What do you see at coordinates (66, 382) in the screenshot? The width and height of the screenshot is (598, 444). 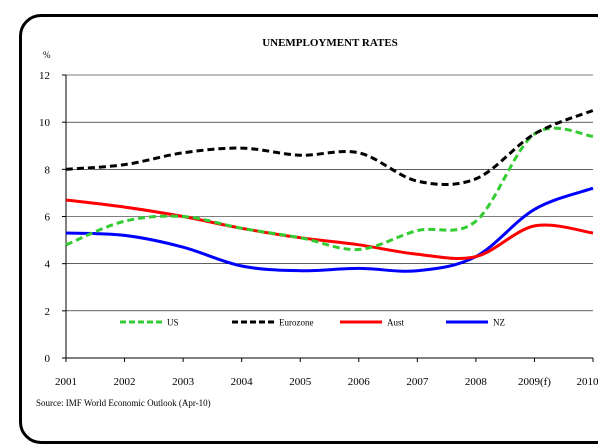 I see `x-tick-label: 2001` at bounding box center [66, 382].